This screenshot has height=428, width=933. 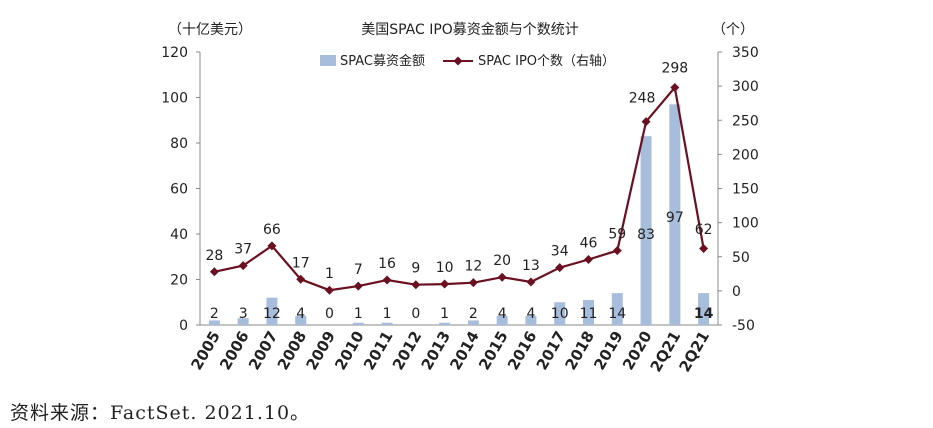 What do you see at coordinates (382, 61) in the screenshot?
I see `legend-bar-label: SPAC募资金额` at bounding box center [382, 61].